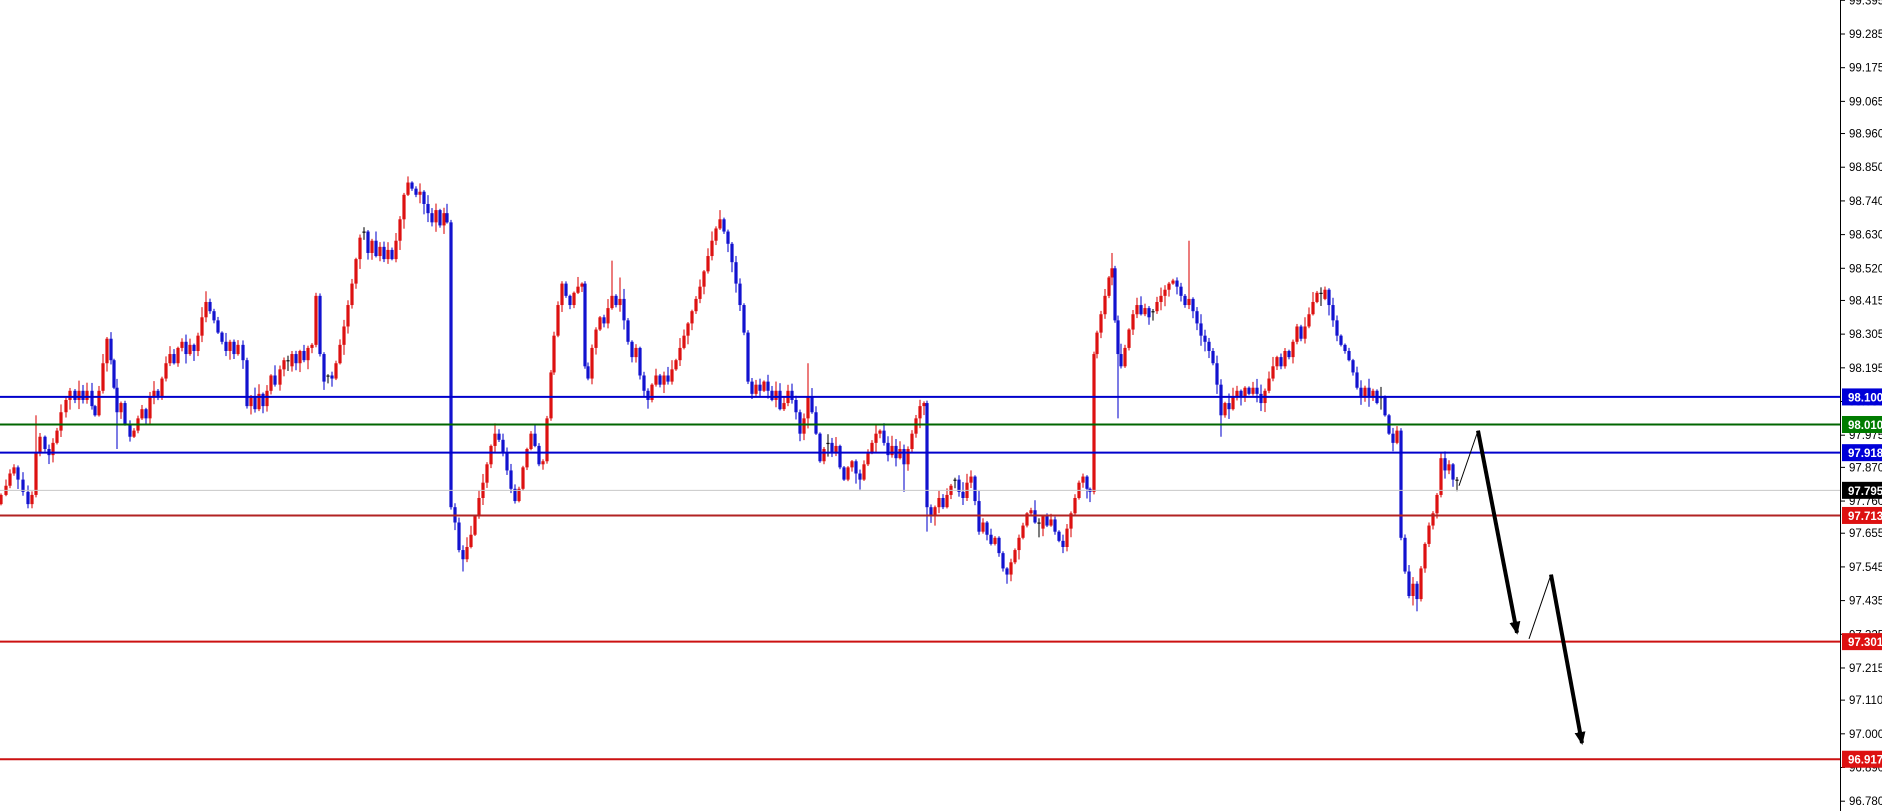  Describe the element at coordinates (1862, 397) in the screenshot. I see `price-tag-98.100` at that location.